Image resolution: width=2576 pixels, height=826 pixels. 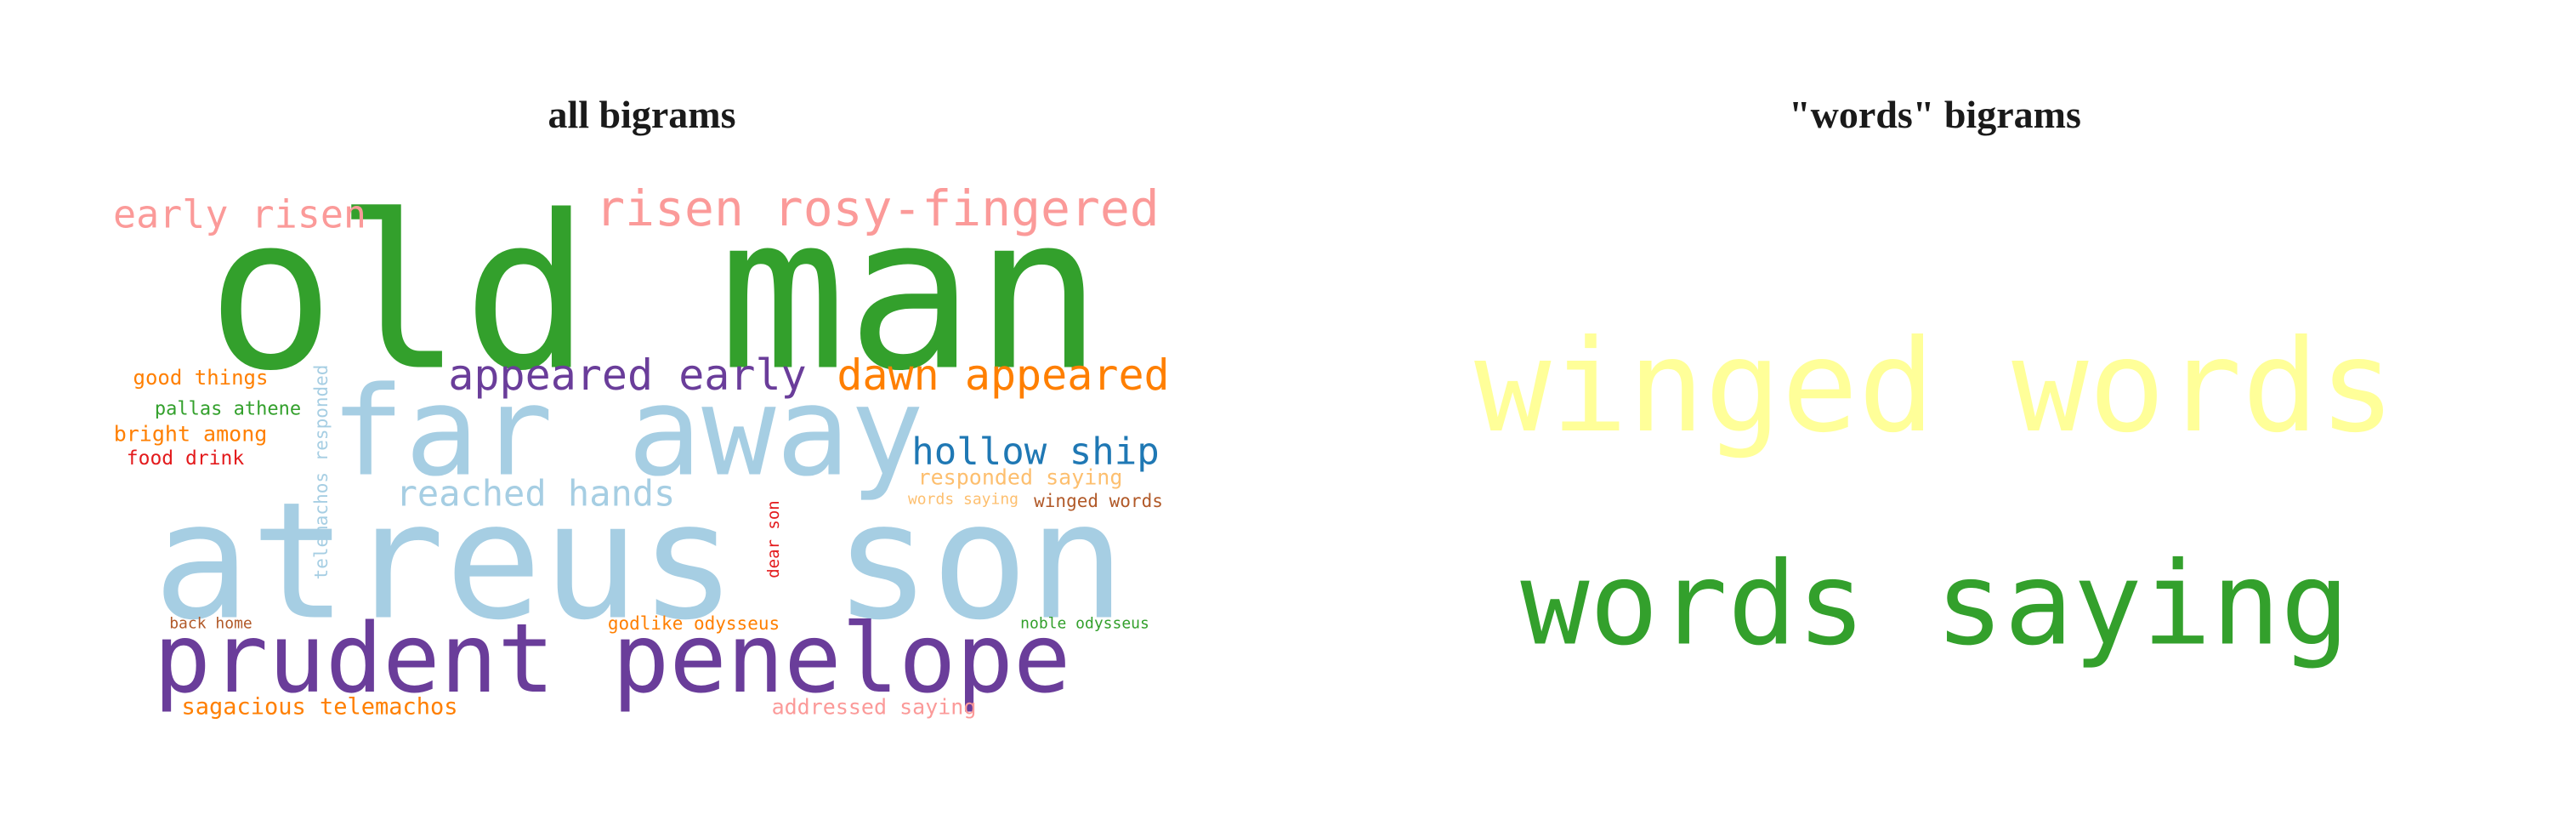 I want to click on cloud-word-noble-odysseus-all-panel: noble odysseus, so click(x=1084, y=624).